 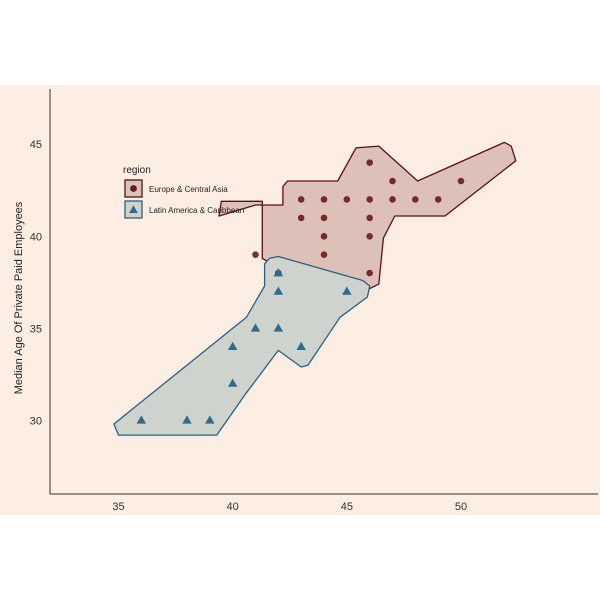 I want to click on x-tick-label: 35, so click(x=118, y=507).